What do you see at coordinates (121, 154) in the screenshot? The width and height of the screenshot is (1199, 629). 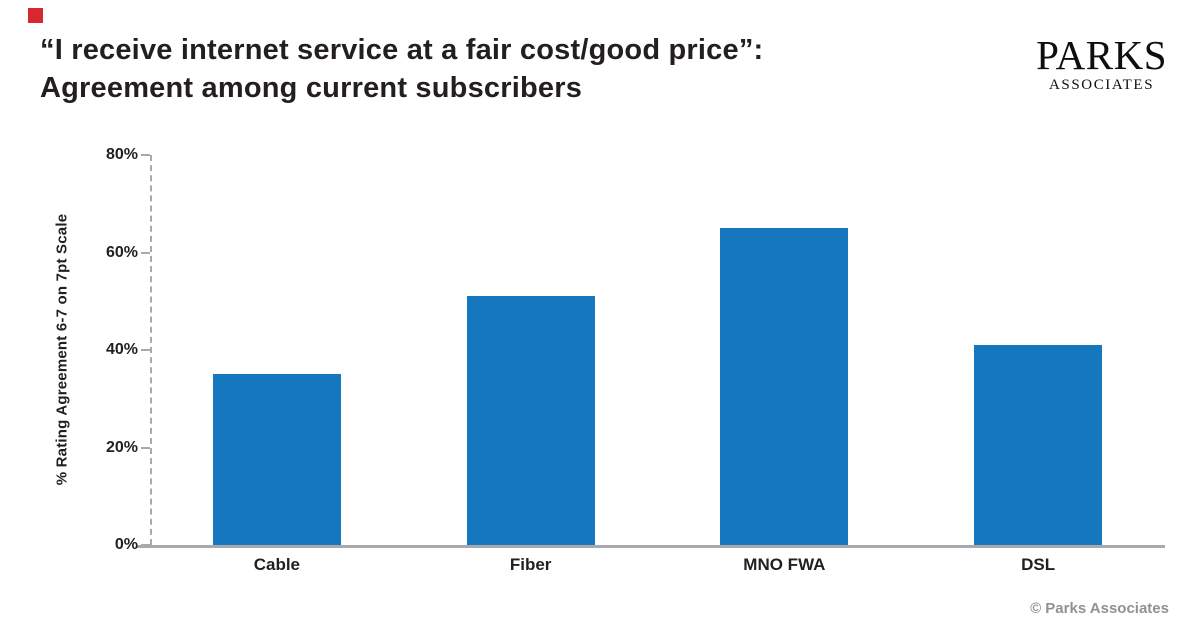 I see `y-tick-label: 80%` at bounding box center [121, 154].